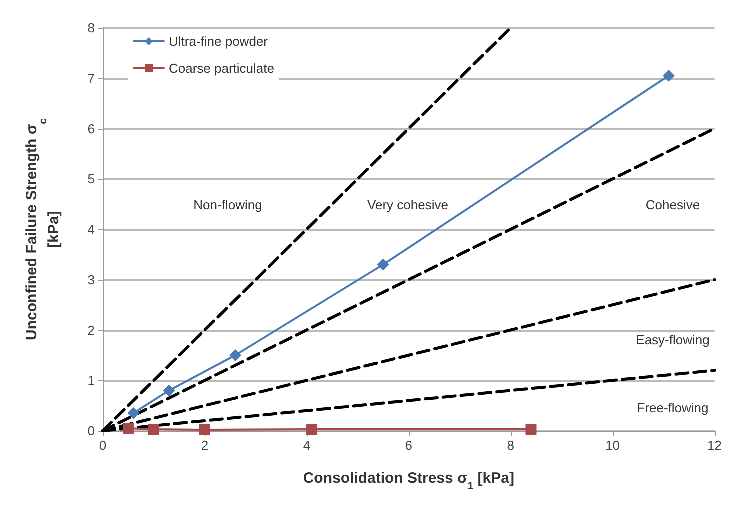 The height and width of the screenshot is (527, 733). What do you see at coordinates (91, 431) in the screenshot?
I see `y-tick-label: 0` at bounding box center [91, 431].